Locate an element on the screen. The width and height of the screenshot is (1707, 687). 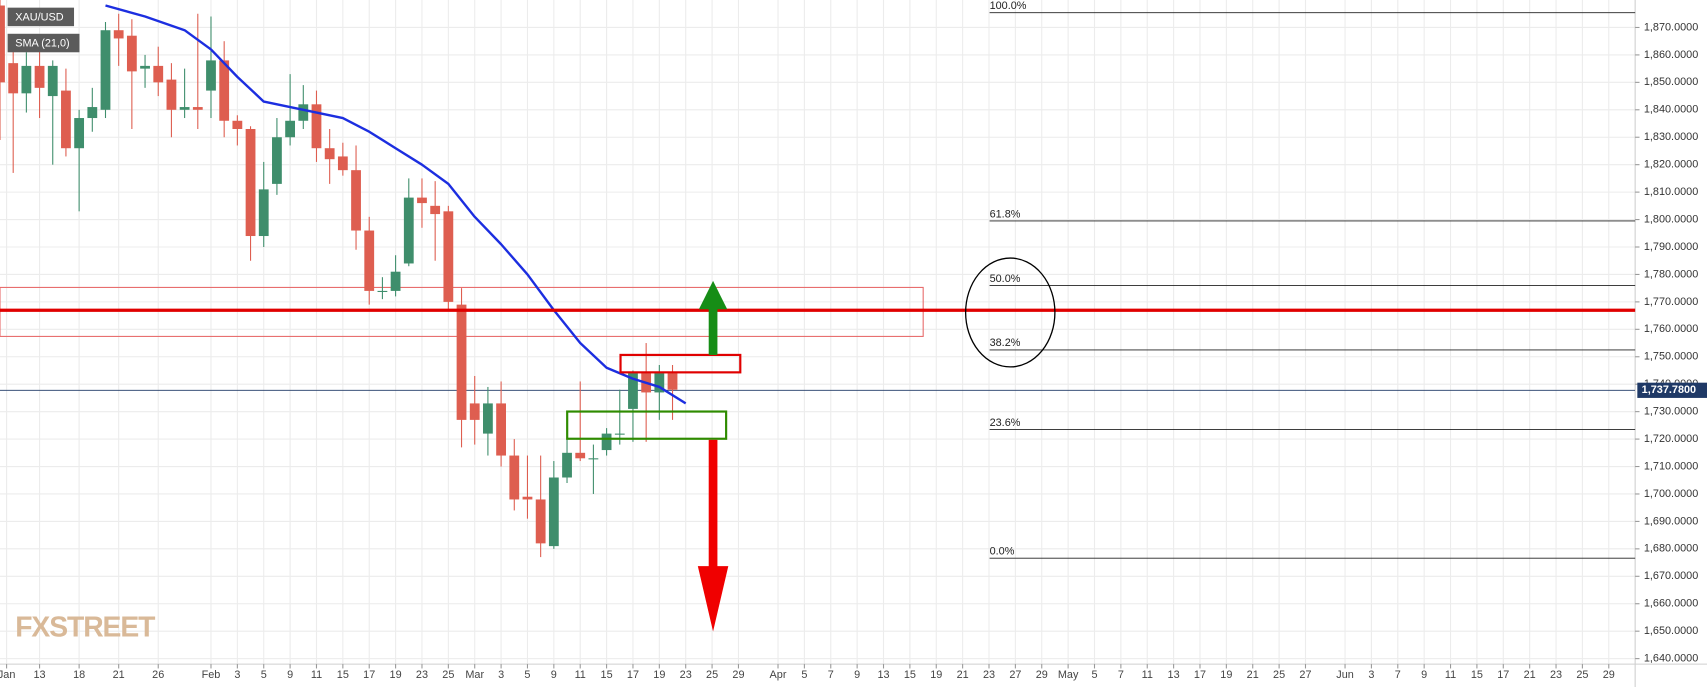
x-tick-label: Mar is located at coordinates (474, 675).